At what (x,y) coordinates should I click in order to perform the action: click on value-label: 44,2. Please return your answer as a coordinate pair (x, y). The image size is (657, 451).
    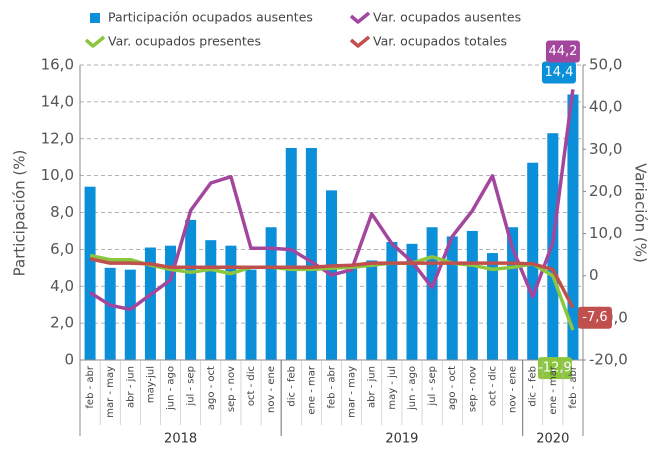
    Looking at the image, I should click on (562, 51).